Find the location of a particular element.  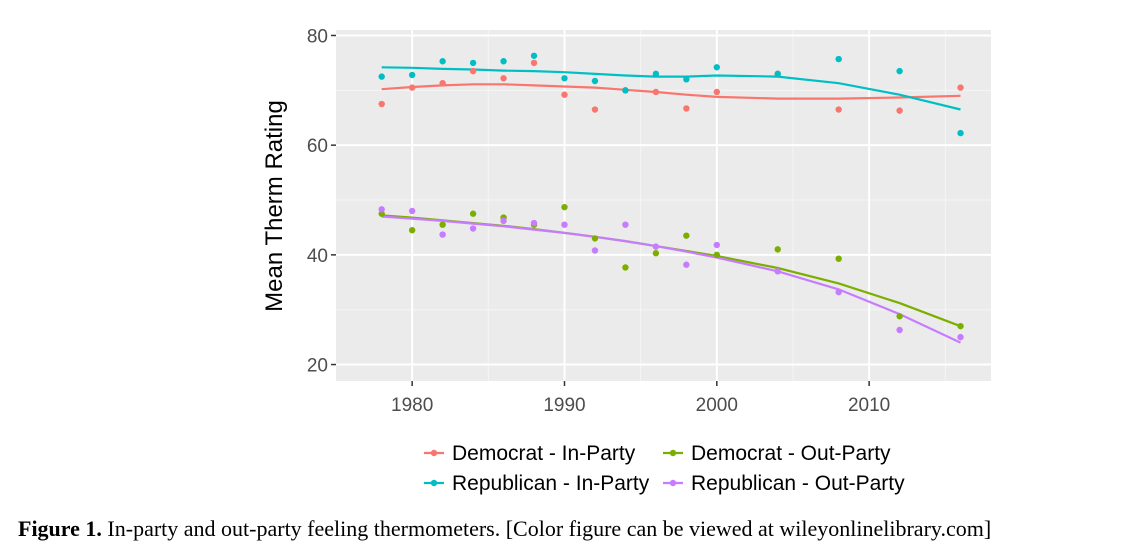

legend-item-republican-out-party: Republican - Out-Party is located at coordinates (784, 483).